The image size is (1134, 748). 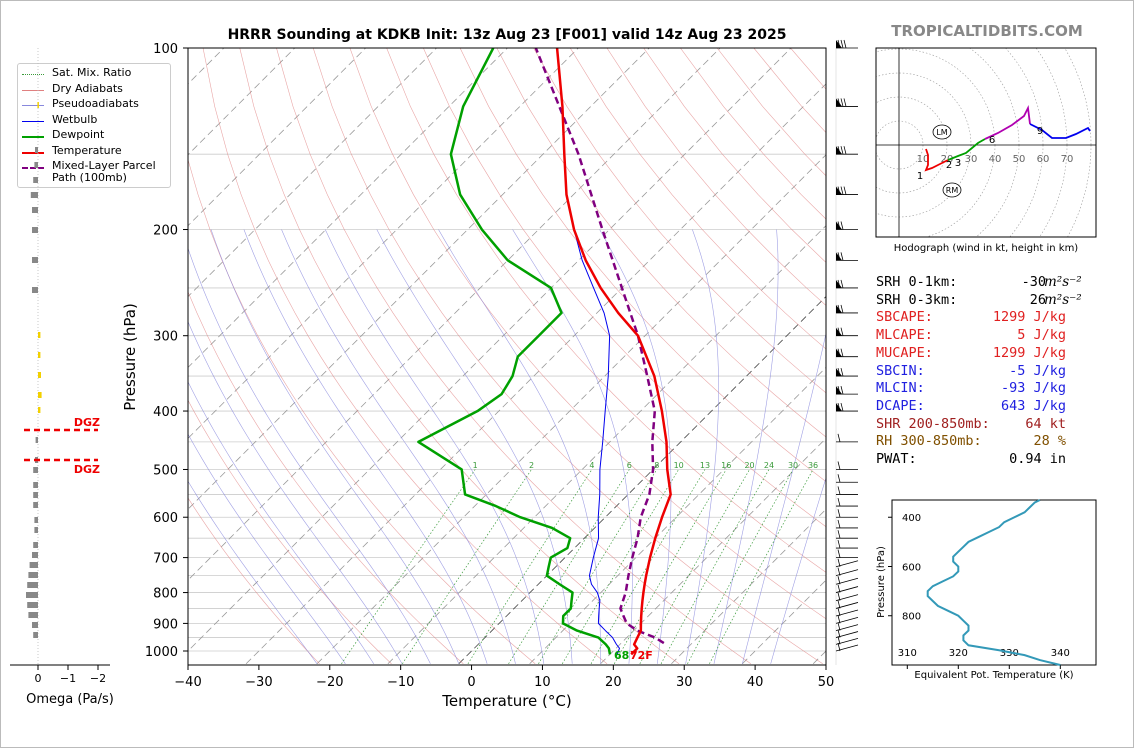 I want to click on legend-entry: Mixed-Layer Parcel Path (100mb), so click(x=93, y=172).